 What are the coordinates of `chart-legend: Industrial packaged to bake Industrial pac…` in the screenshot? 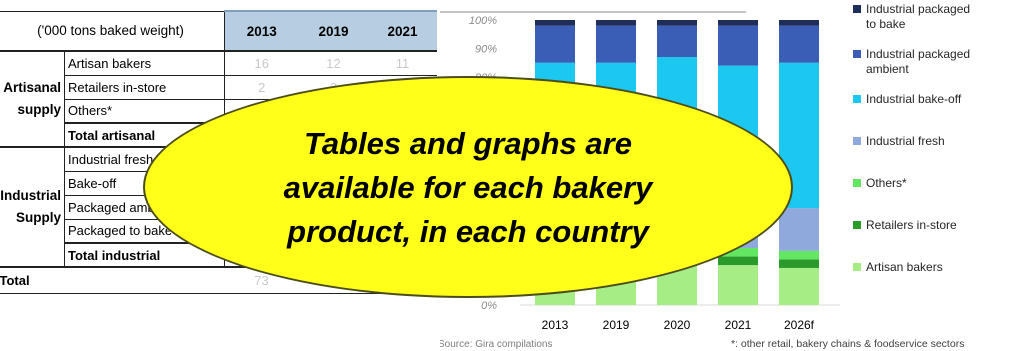 It's located at (911, 138).